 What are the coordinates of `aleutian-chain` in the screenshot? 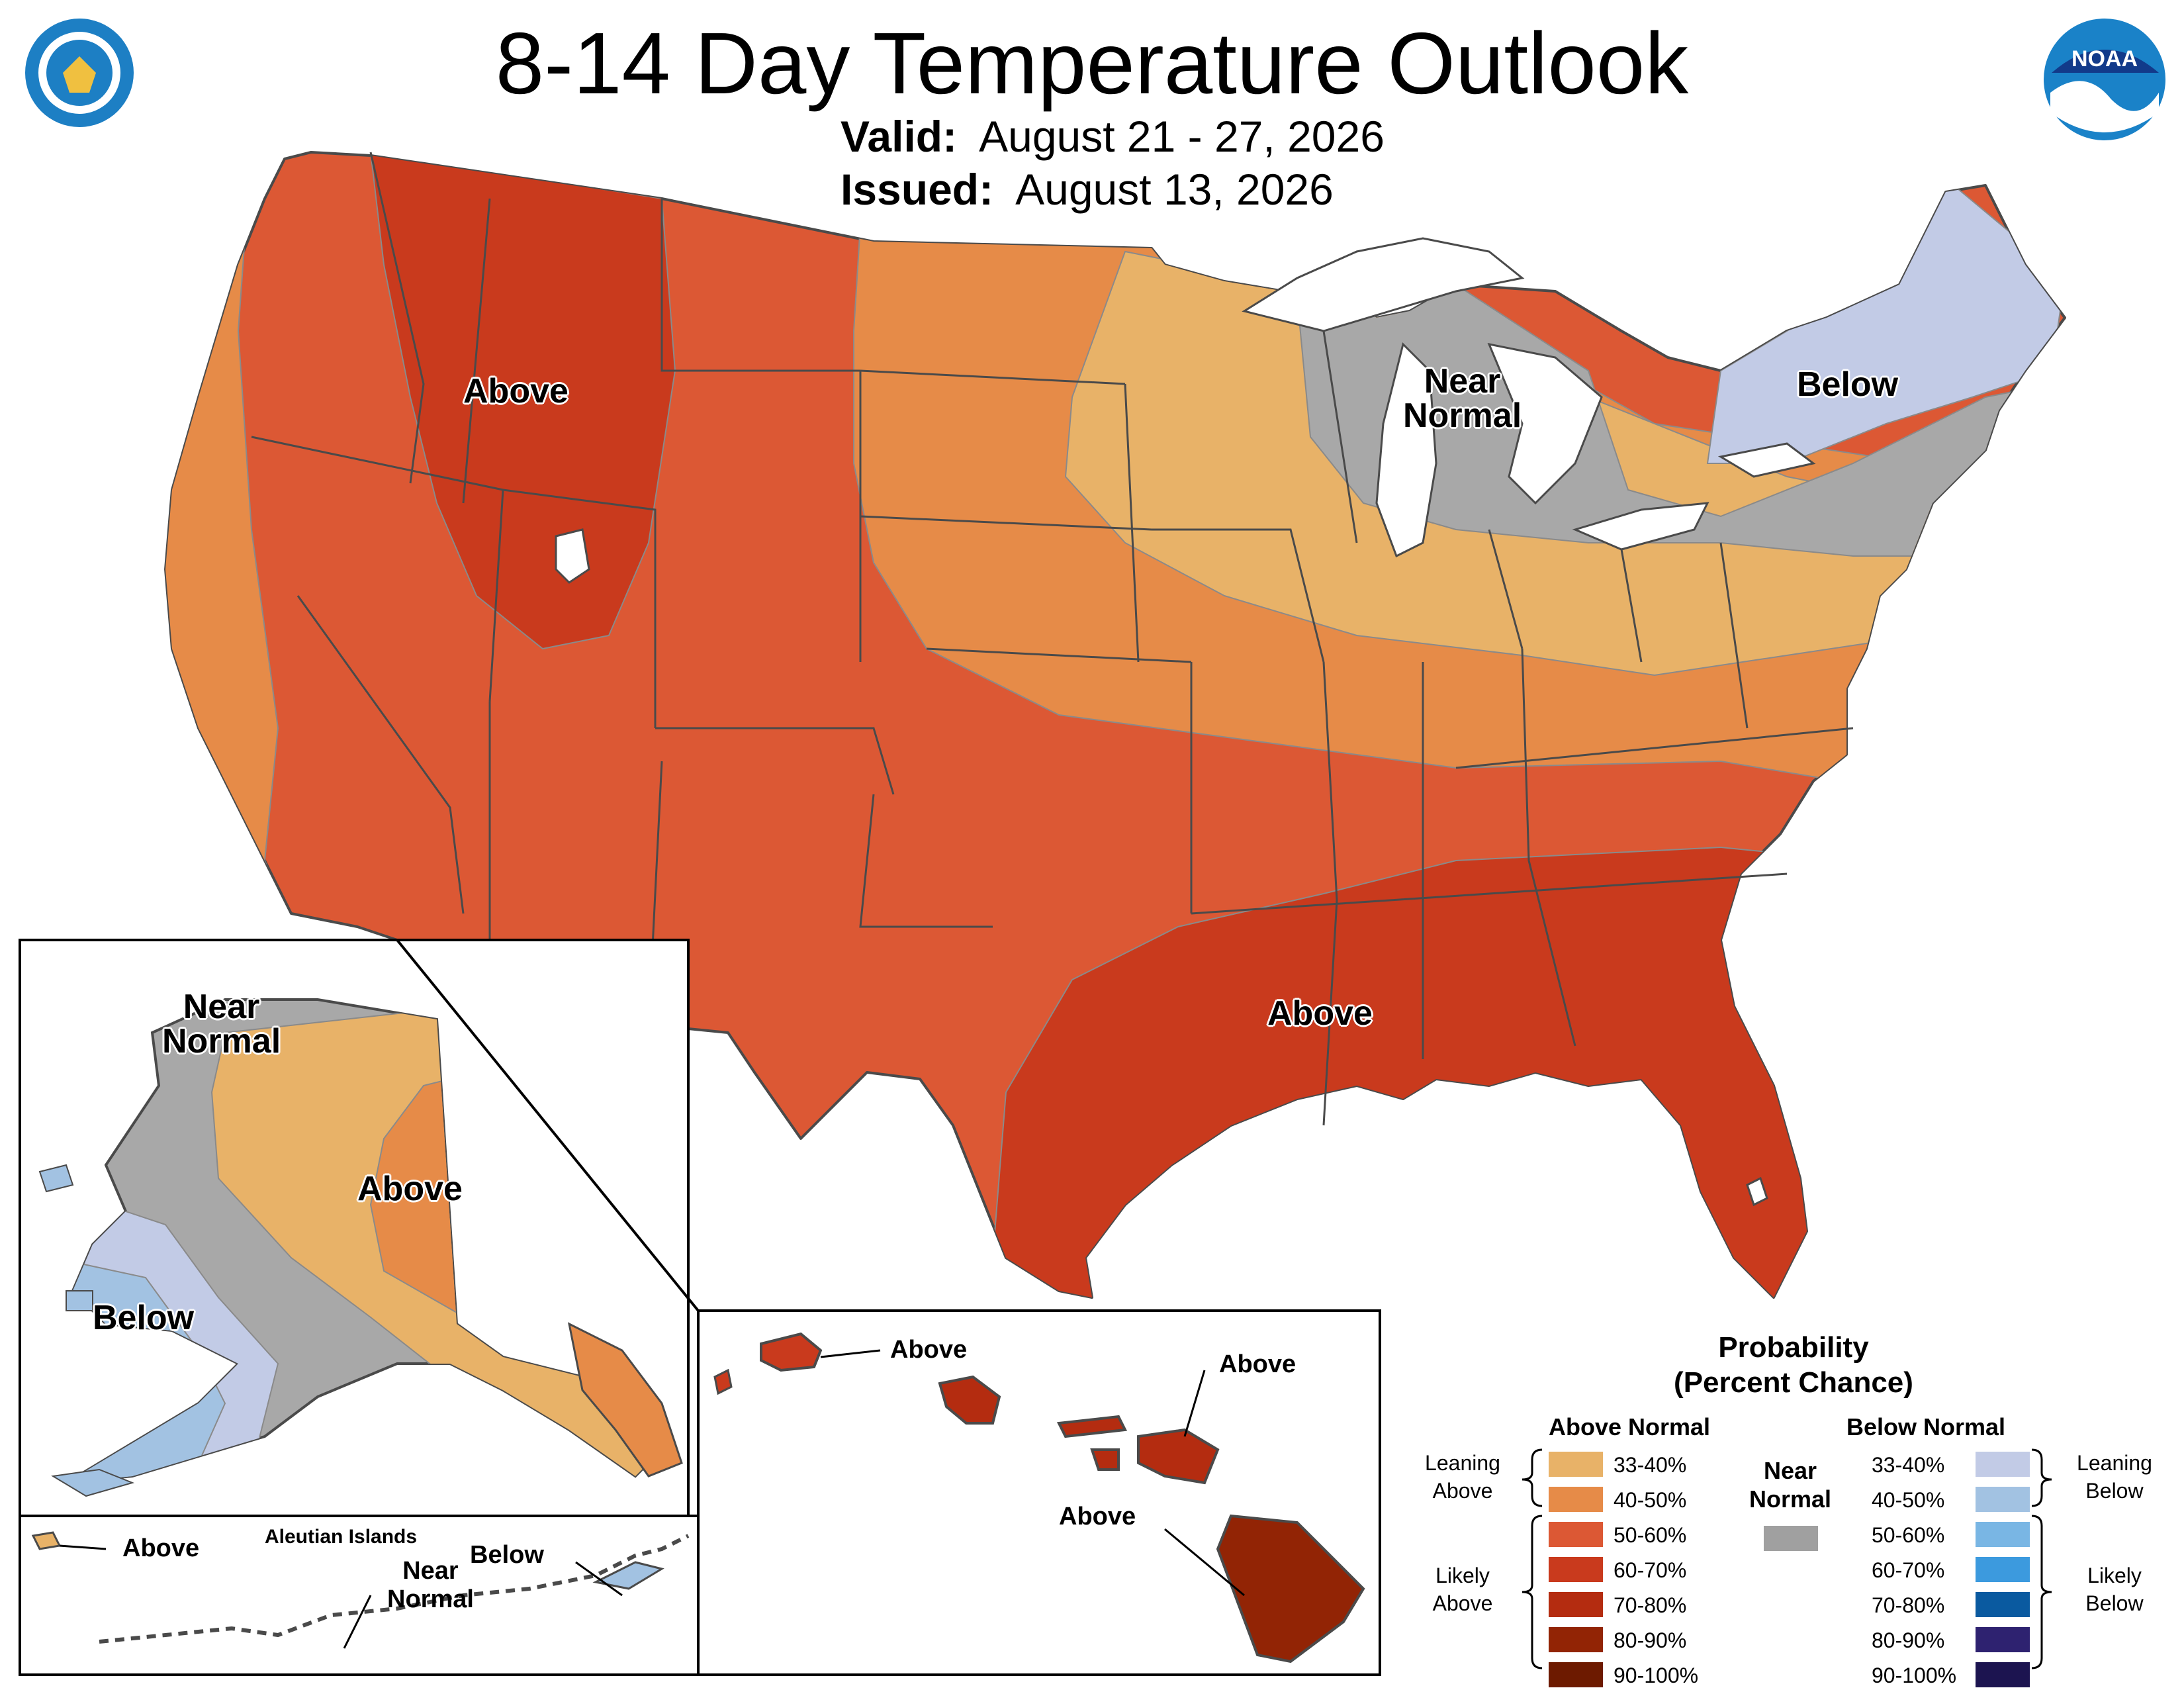 It's located at (395, 1589).